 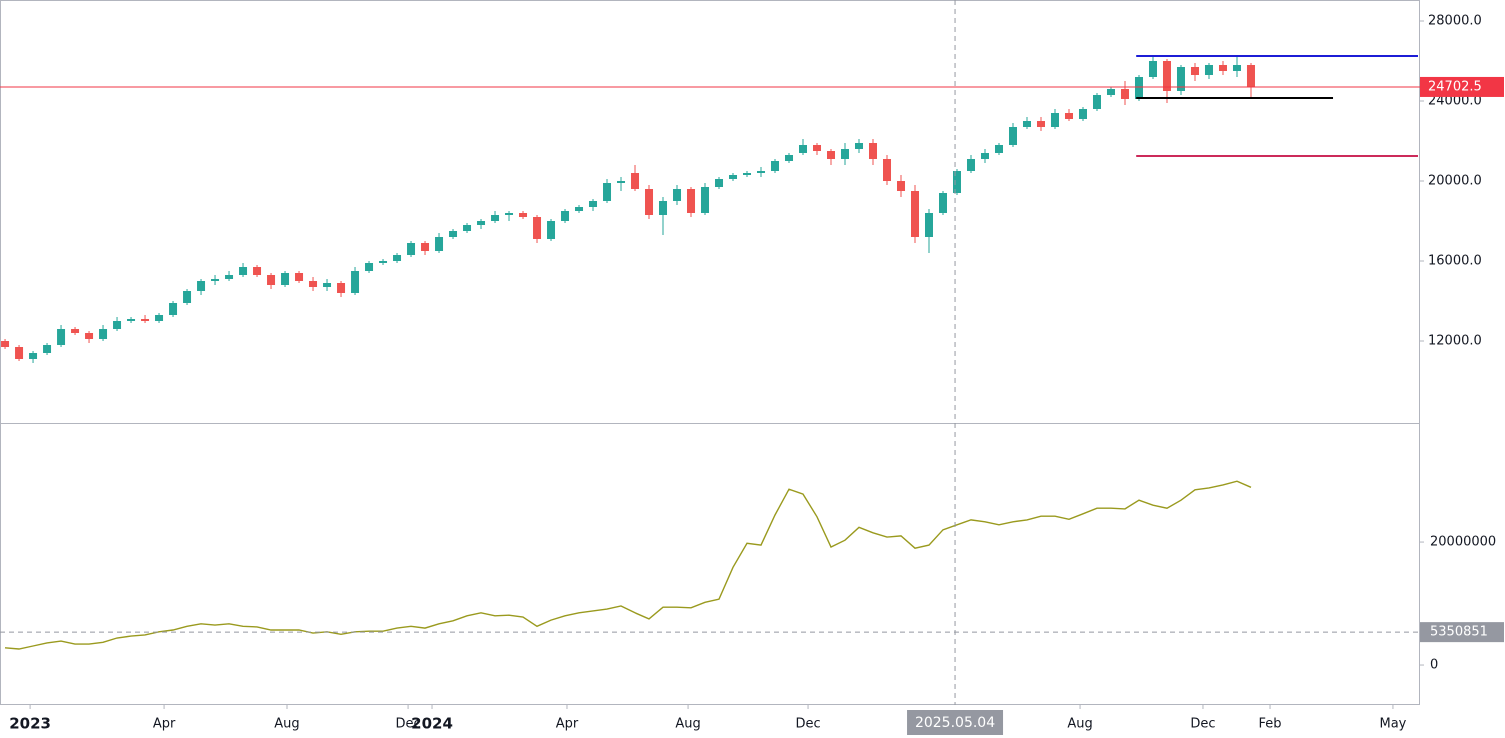 I want to click on y-tick-label: 24000.0, so click(x=1455, y=101).